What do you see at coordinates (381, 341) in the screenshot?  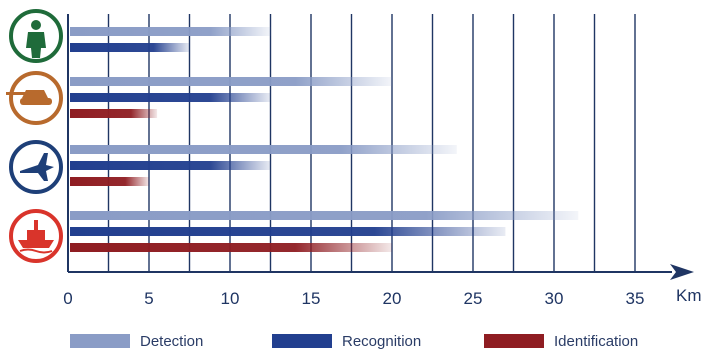 I see `legend-label-recognition: Recognition` at bounding box center [381, 341].